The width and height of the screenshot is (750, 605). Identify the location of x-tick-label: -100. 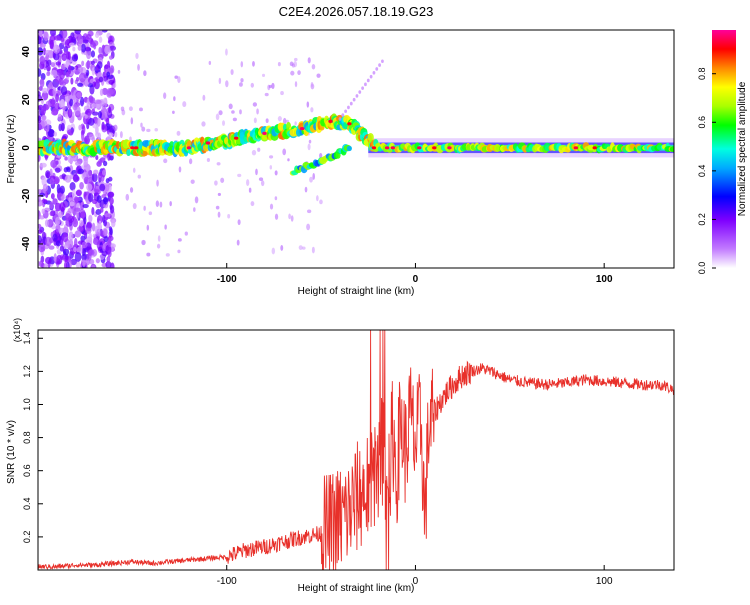
(227, 279).